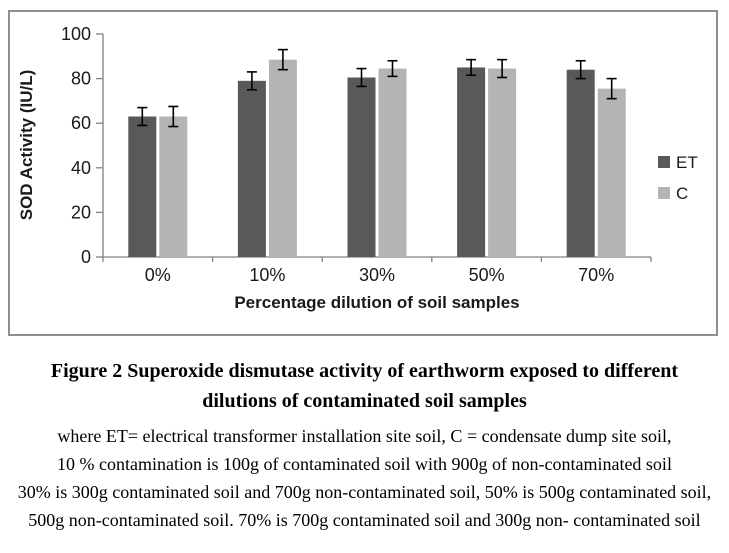 The width and height of the screenshot is (729, 553). Describe the element at coordinates (173, 186) in the screenshot. I see `bar-c-0%` at that location.